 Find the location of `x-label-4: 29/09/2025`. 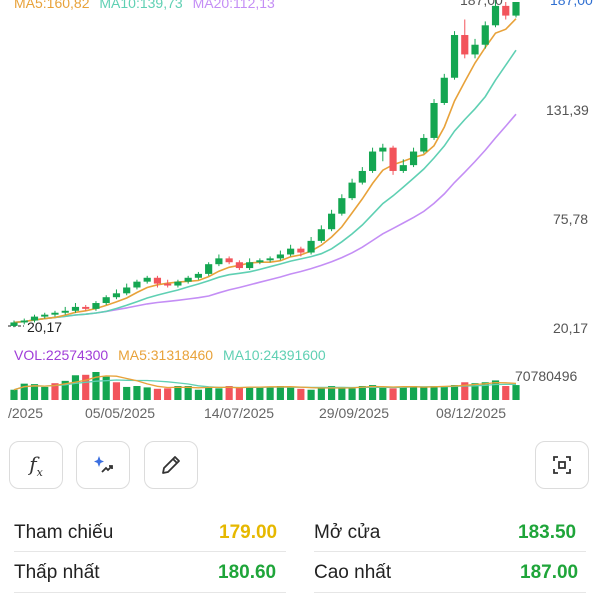

x-label-4: 29/09/2025 is located at coordinates (354, 413).